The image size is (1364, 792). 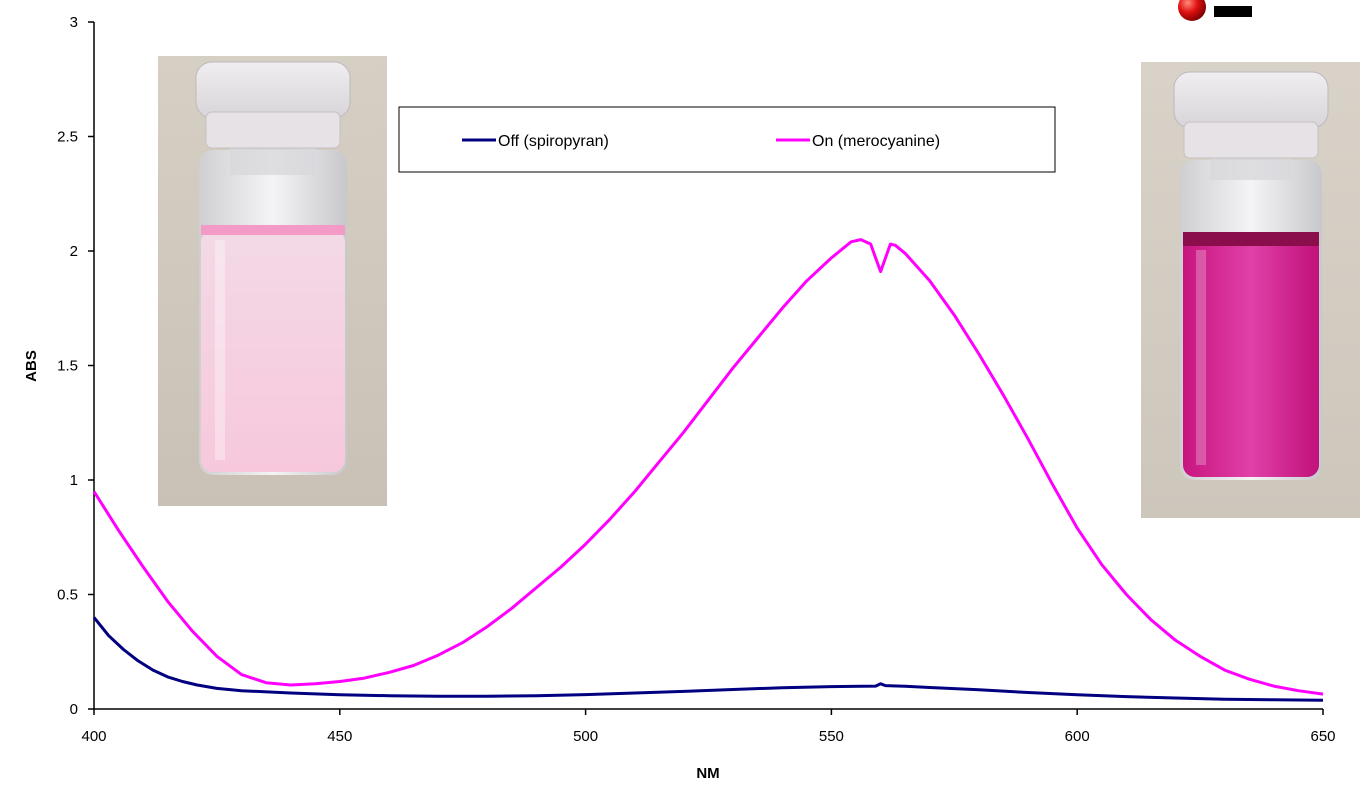 What do you see at coordinates (339, 736) in the screenshot?
I see `x-tick-label: 450` at bounding box center [339, 736].